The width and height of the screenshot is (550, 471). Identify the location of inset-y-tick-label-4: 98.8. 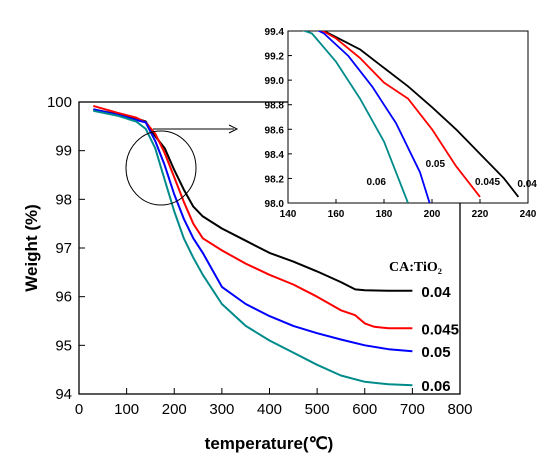
(275, 106).